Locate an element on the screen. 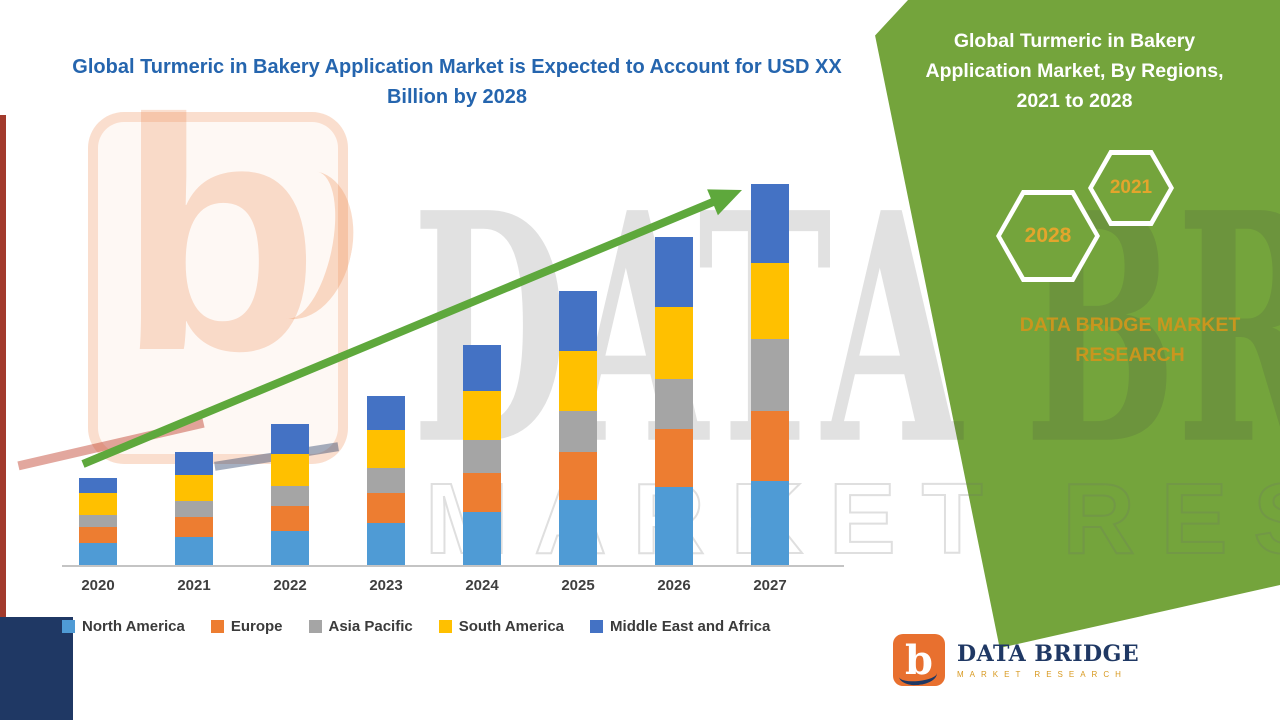  legend-item-asia-pacific: Asia Pacific is located at coordinates (360, 626).